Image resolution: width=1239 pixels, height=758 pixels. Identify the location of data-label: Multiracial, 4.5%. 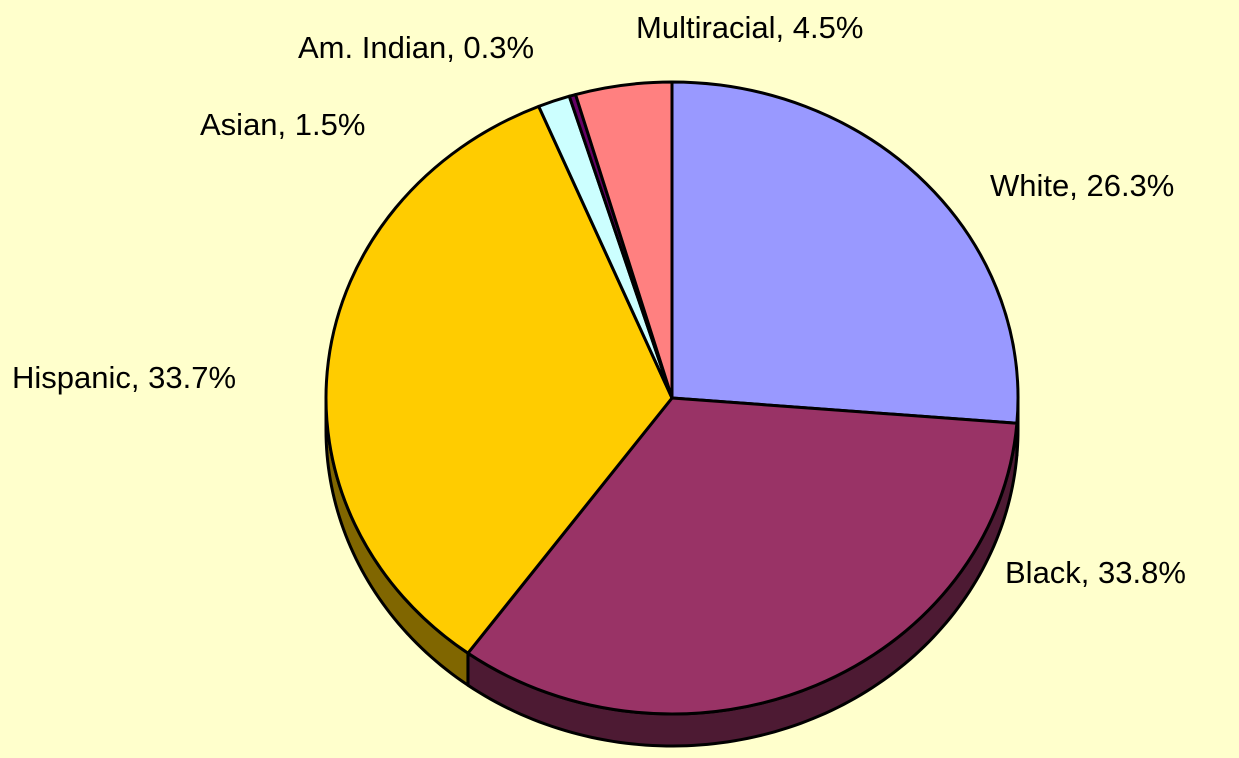
(749, 27).